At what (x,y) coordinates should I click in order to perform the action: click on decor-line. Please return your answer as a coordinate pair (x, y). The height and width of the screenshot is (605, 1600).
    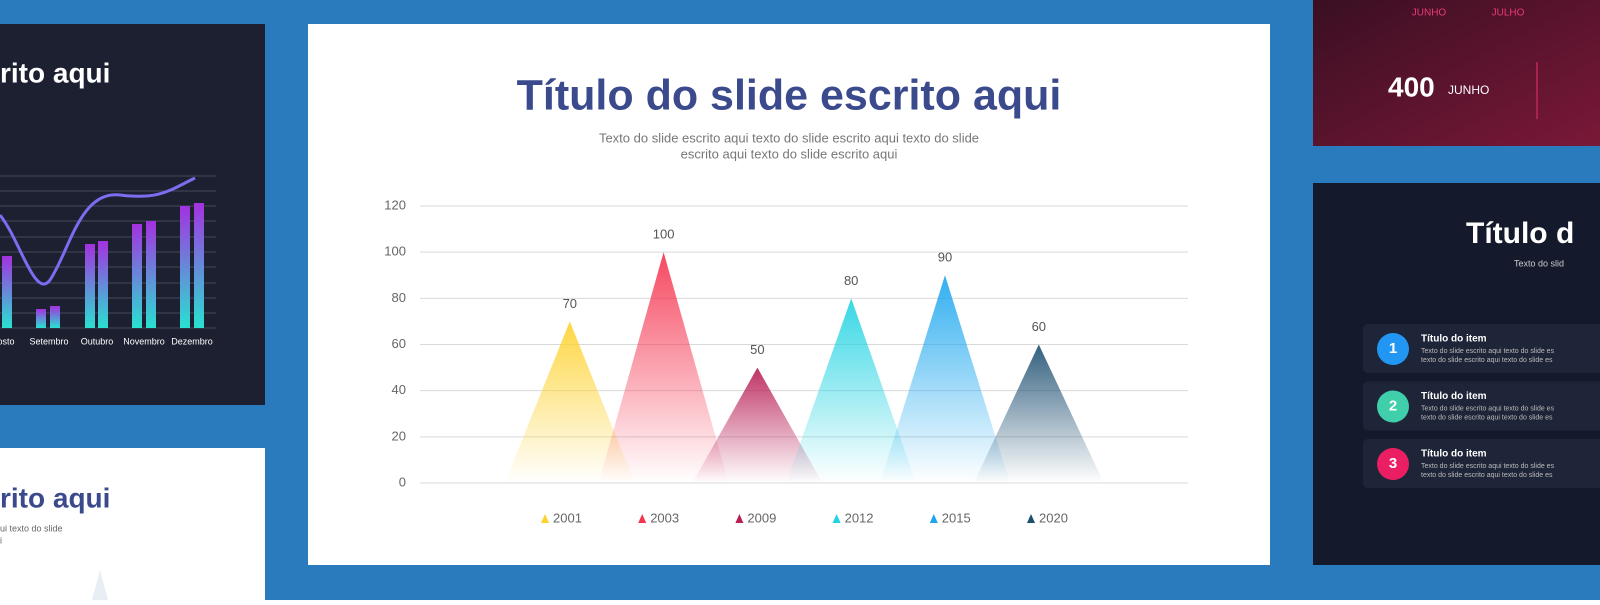
    Looking at the image, I should click on (98, 231).